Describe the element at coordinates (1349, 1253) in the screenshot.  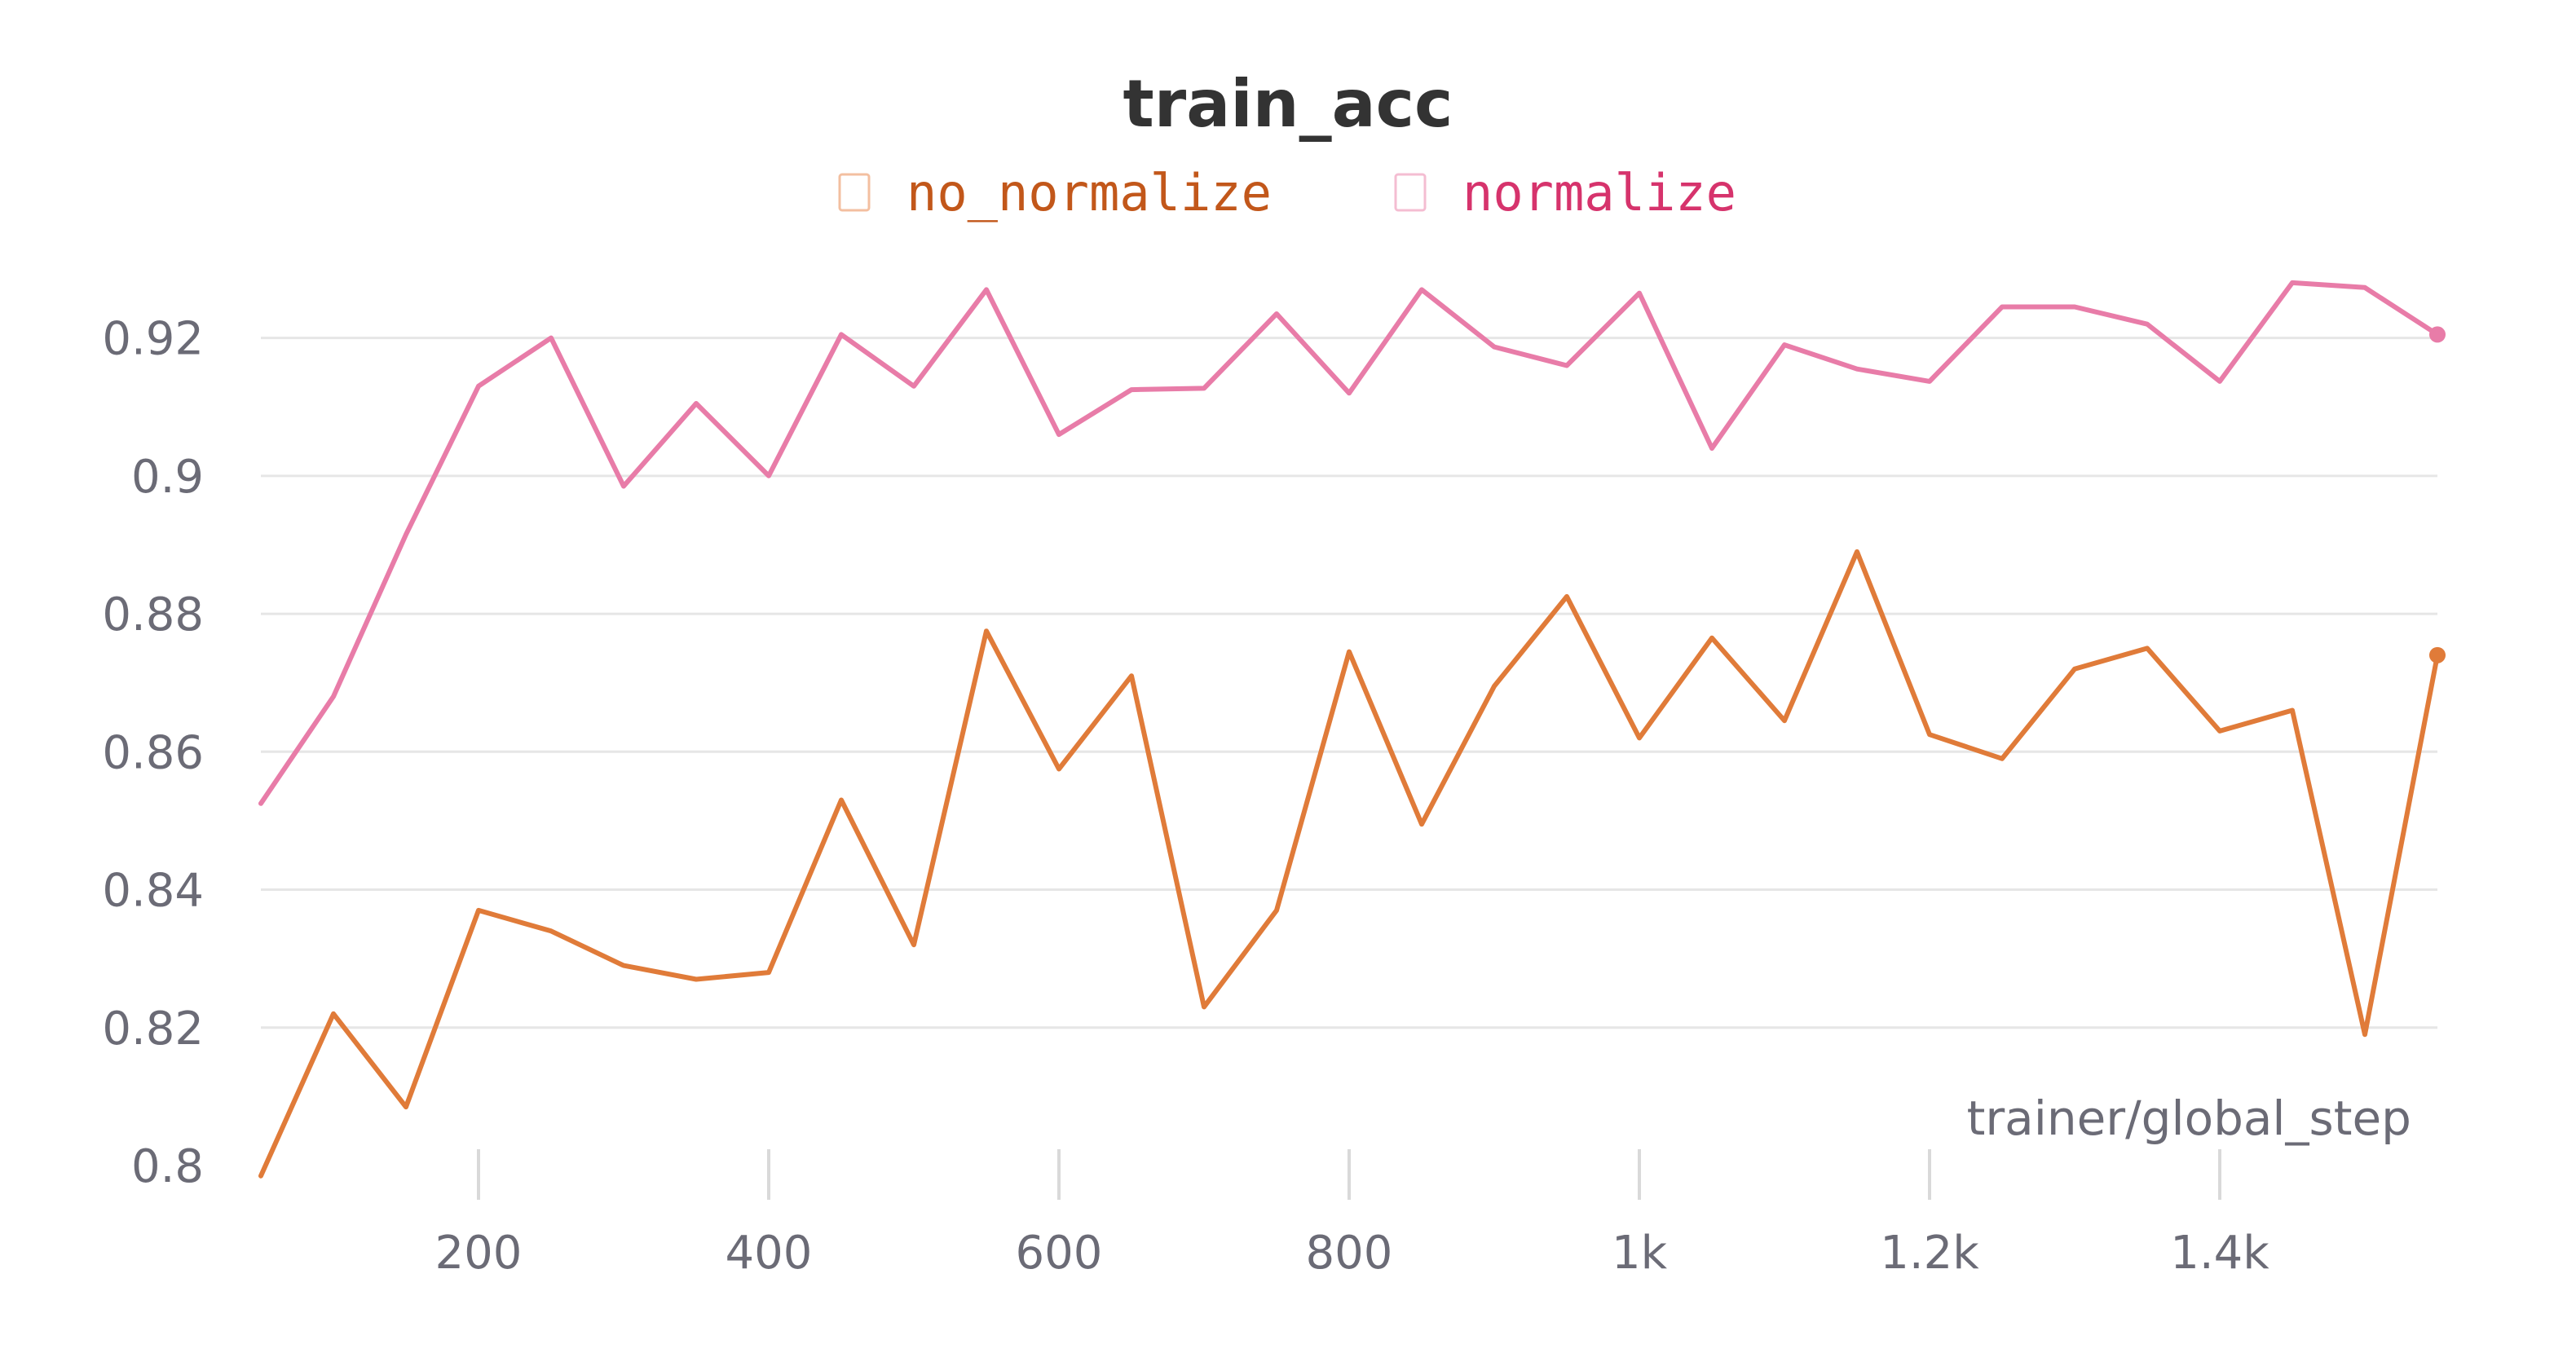
I see `x-tick-label-3: 800` at that location.